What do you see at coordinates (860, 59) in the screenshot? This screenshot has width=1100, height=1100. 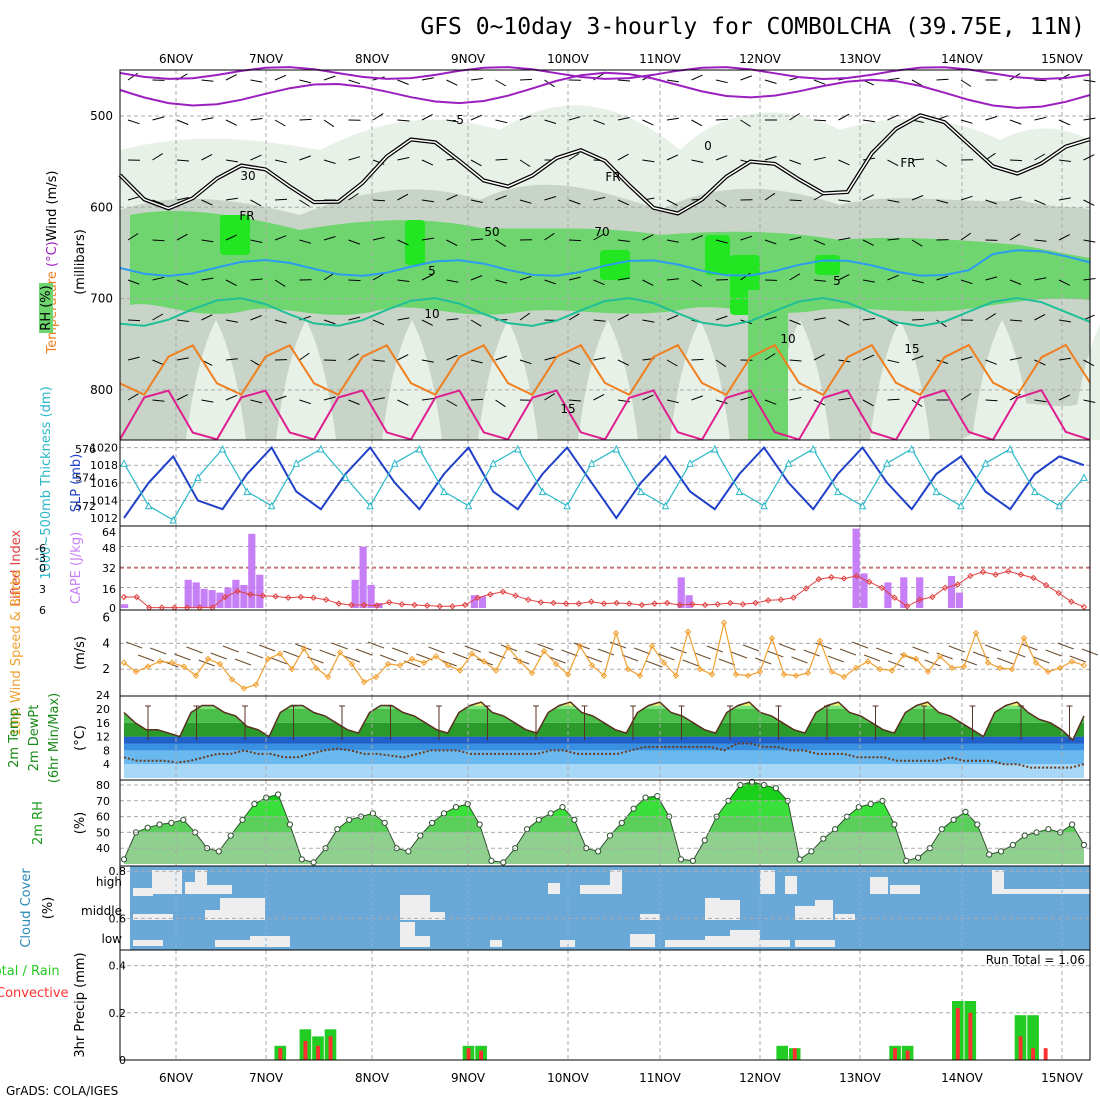 I see `top-day-label: 13NOV` at bounding box center [860, 59].